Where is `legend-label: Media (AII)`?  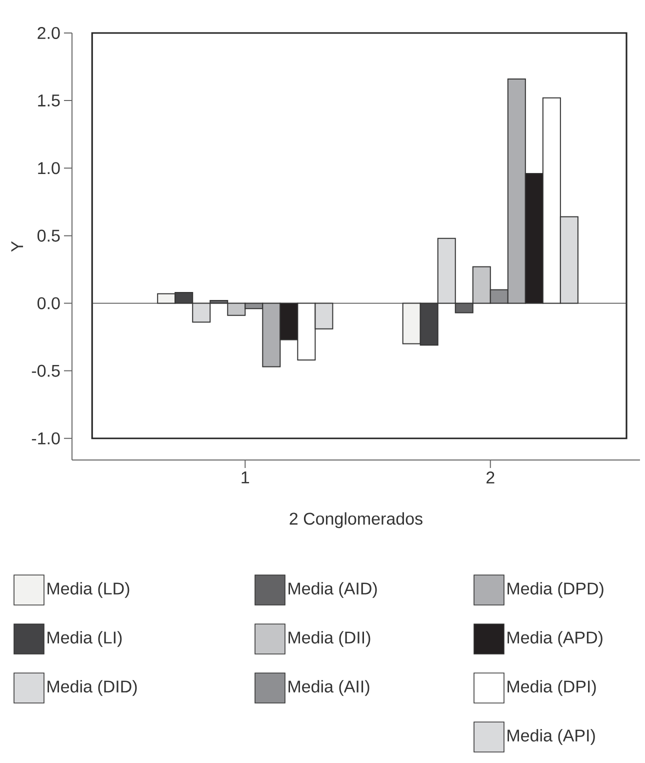
legend-label: Media (AII) is located at coordinates (329, 688).